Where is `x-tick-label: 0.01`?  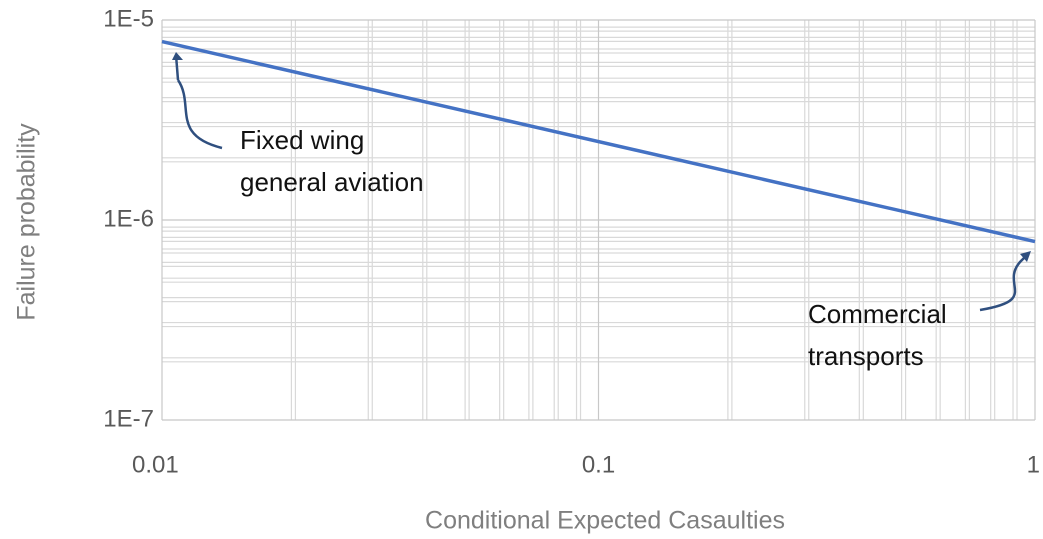
x-tick-label: 0.01 is located at coordinates (155, 464).